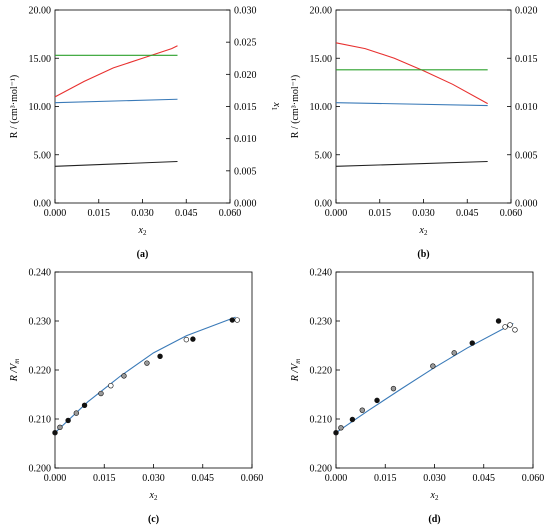  What do you see at coordinates (145, 375) in the screenshot?
I see `fit-line` at bounding box center [145, 375].